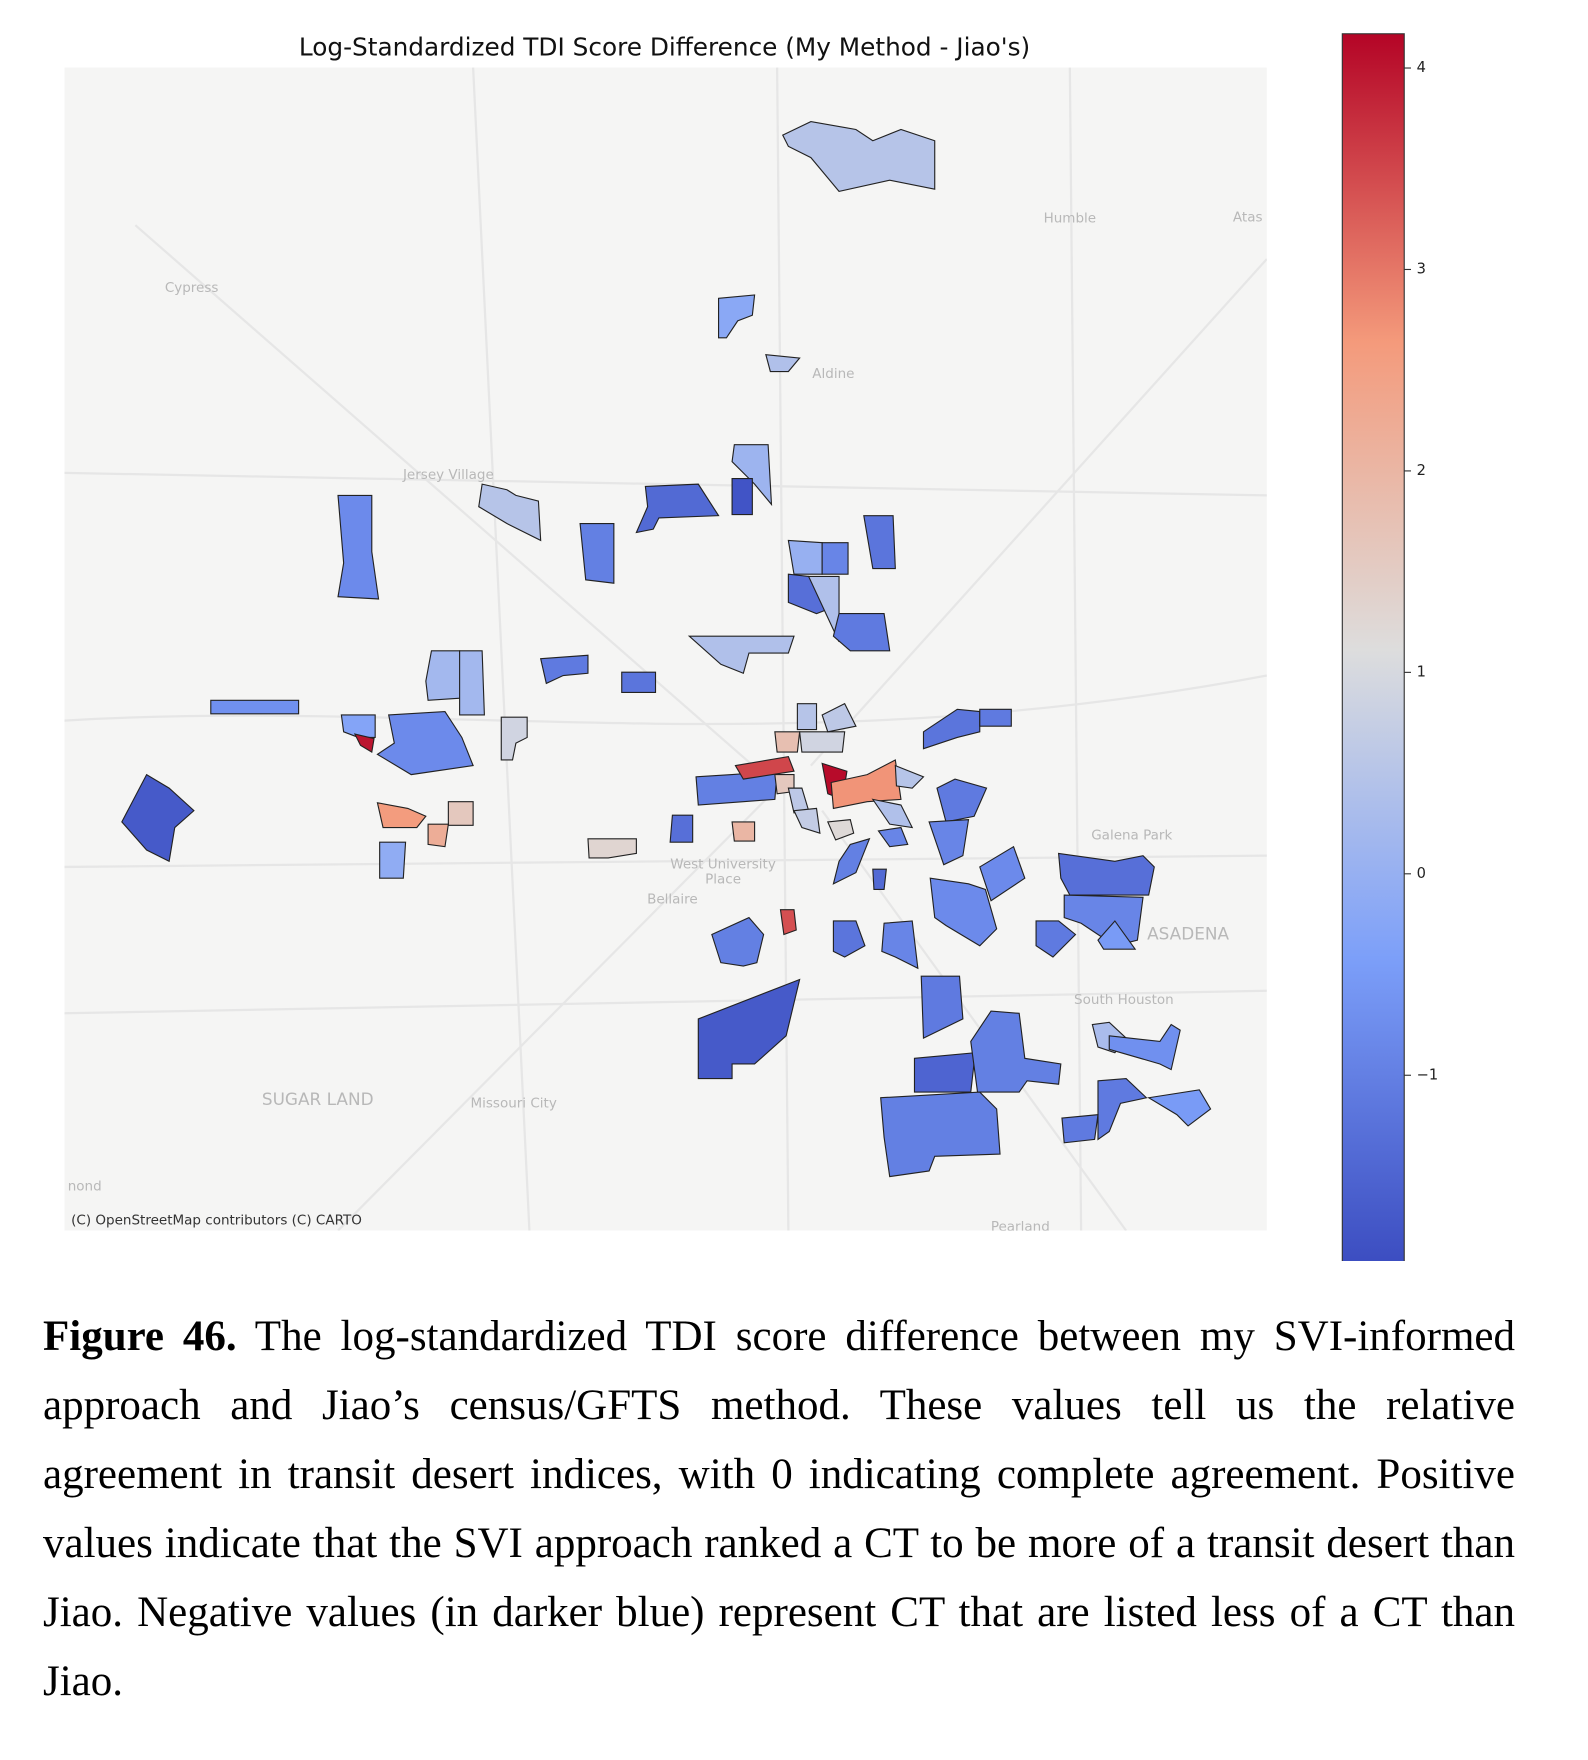 Image resolution: width=1588 pixels, height=1760 pixels. I want to click on place-label: Humble, so click(1070, 218).